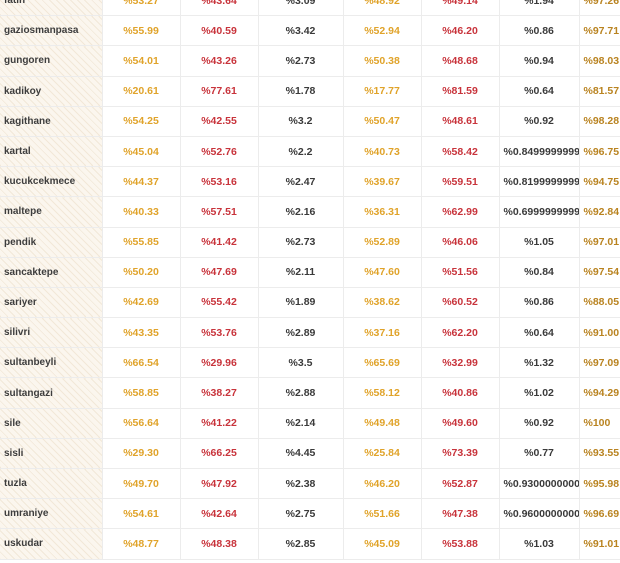 This screenshot has width=620, height=563. What do you see at coordinates (539, 454) in the screenshot?
I see `cell-value-6: %0.77` at bounding box center [539, 454].